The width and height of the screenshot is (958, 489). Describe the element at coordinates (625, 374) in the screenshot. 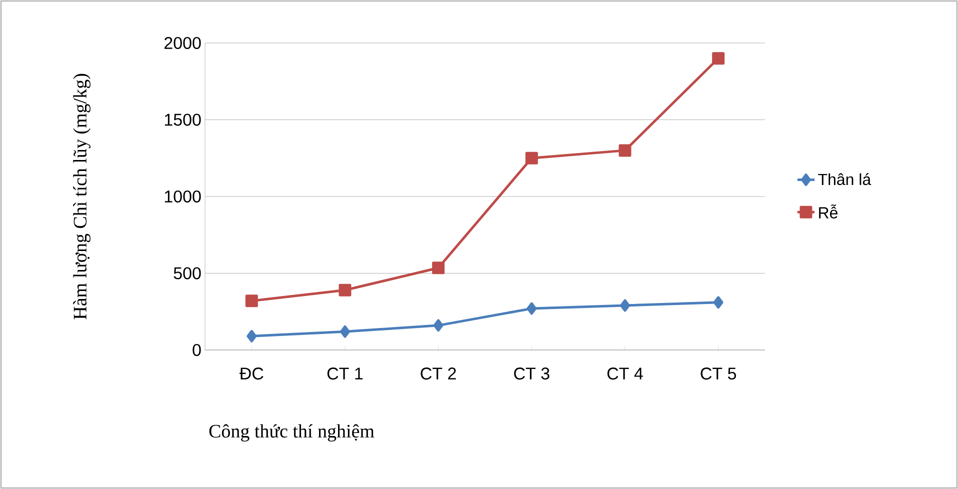

I see `x-tick-label: CT 4` at that location.